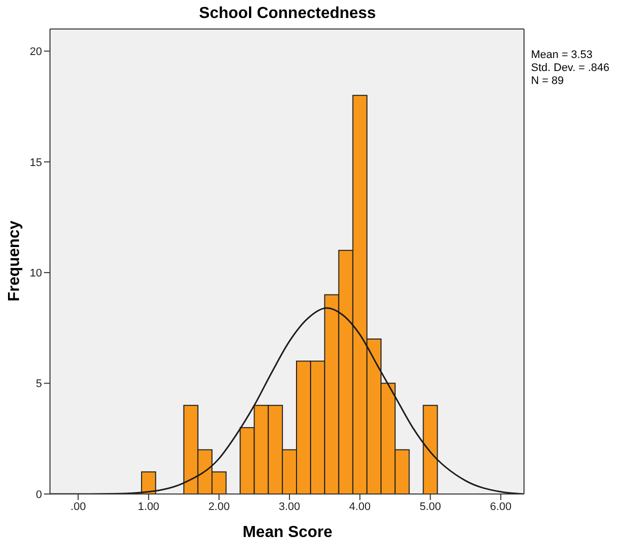 The width and height of the screenshot is (621, 546). I want to click on y-tick-label: 5, so click(39, 384).